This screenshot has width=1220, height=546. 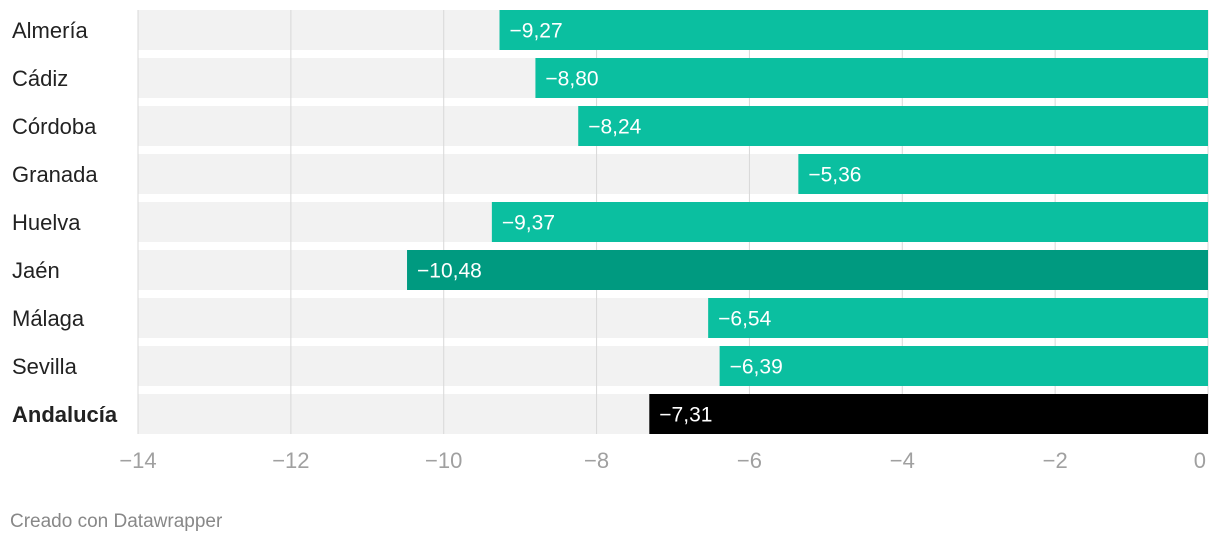 What do you see at coordinates (65, 414) in the screenshot?
I see `category-label: Andalucía` at bounding box center [65, 414].